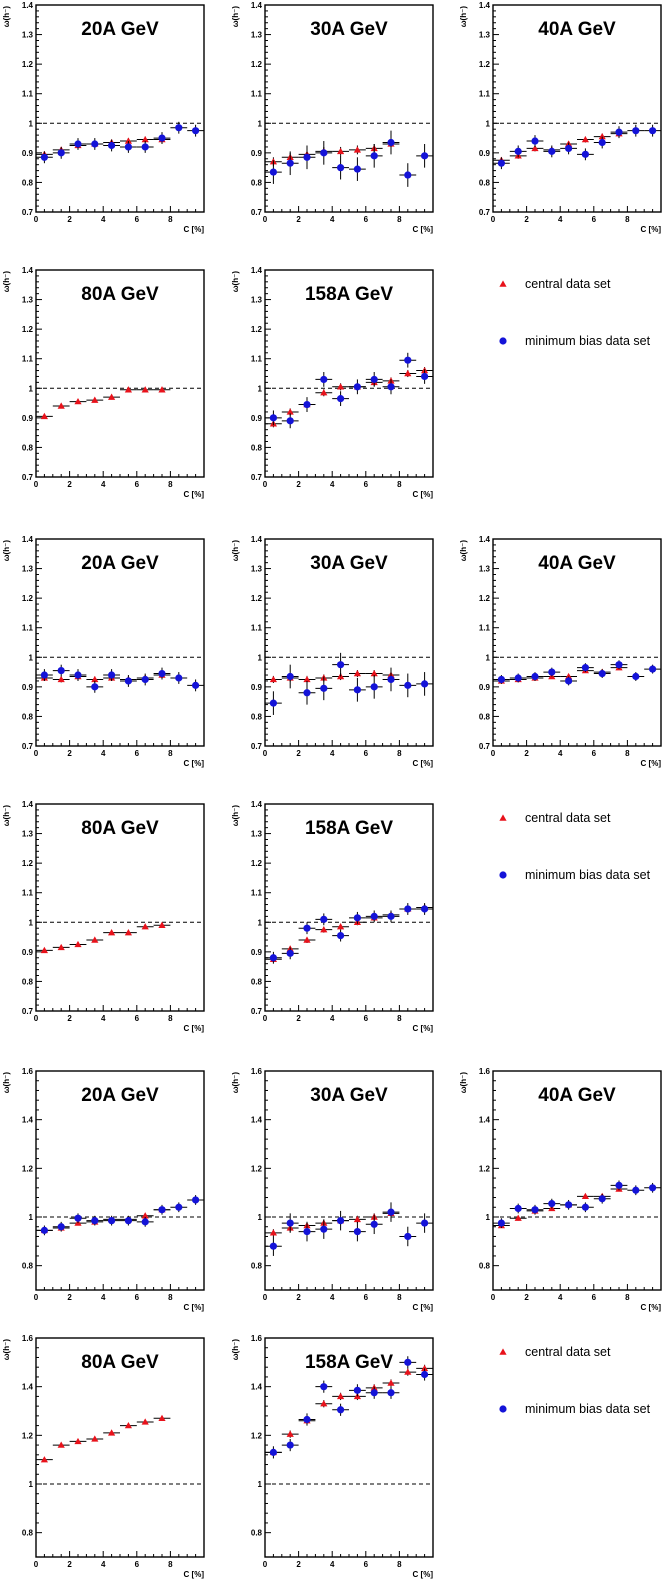  I want to click on panel-14: 0.8 1 1.2 1.4 1.6 0 2 4 6 8 C [%] ω(h⁻) 80A GeV, so click(103, 1456).